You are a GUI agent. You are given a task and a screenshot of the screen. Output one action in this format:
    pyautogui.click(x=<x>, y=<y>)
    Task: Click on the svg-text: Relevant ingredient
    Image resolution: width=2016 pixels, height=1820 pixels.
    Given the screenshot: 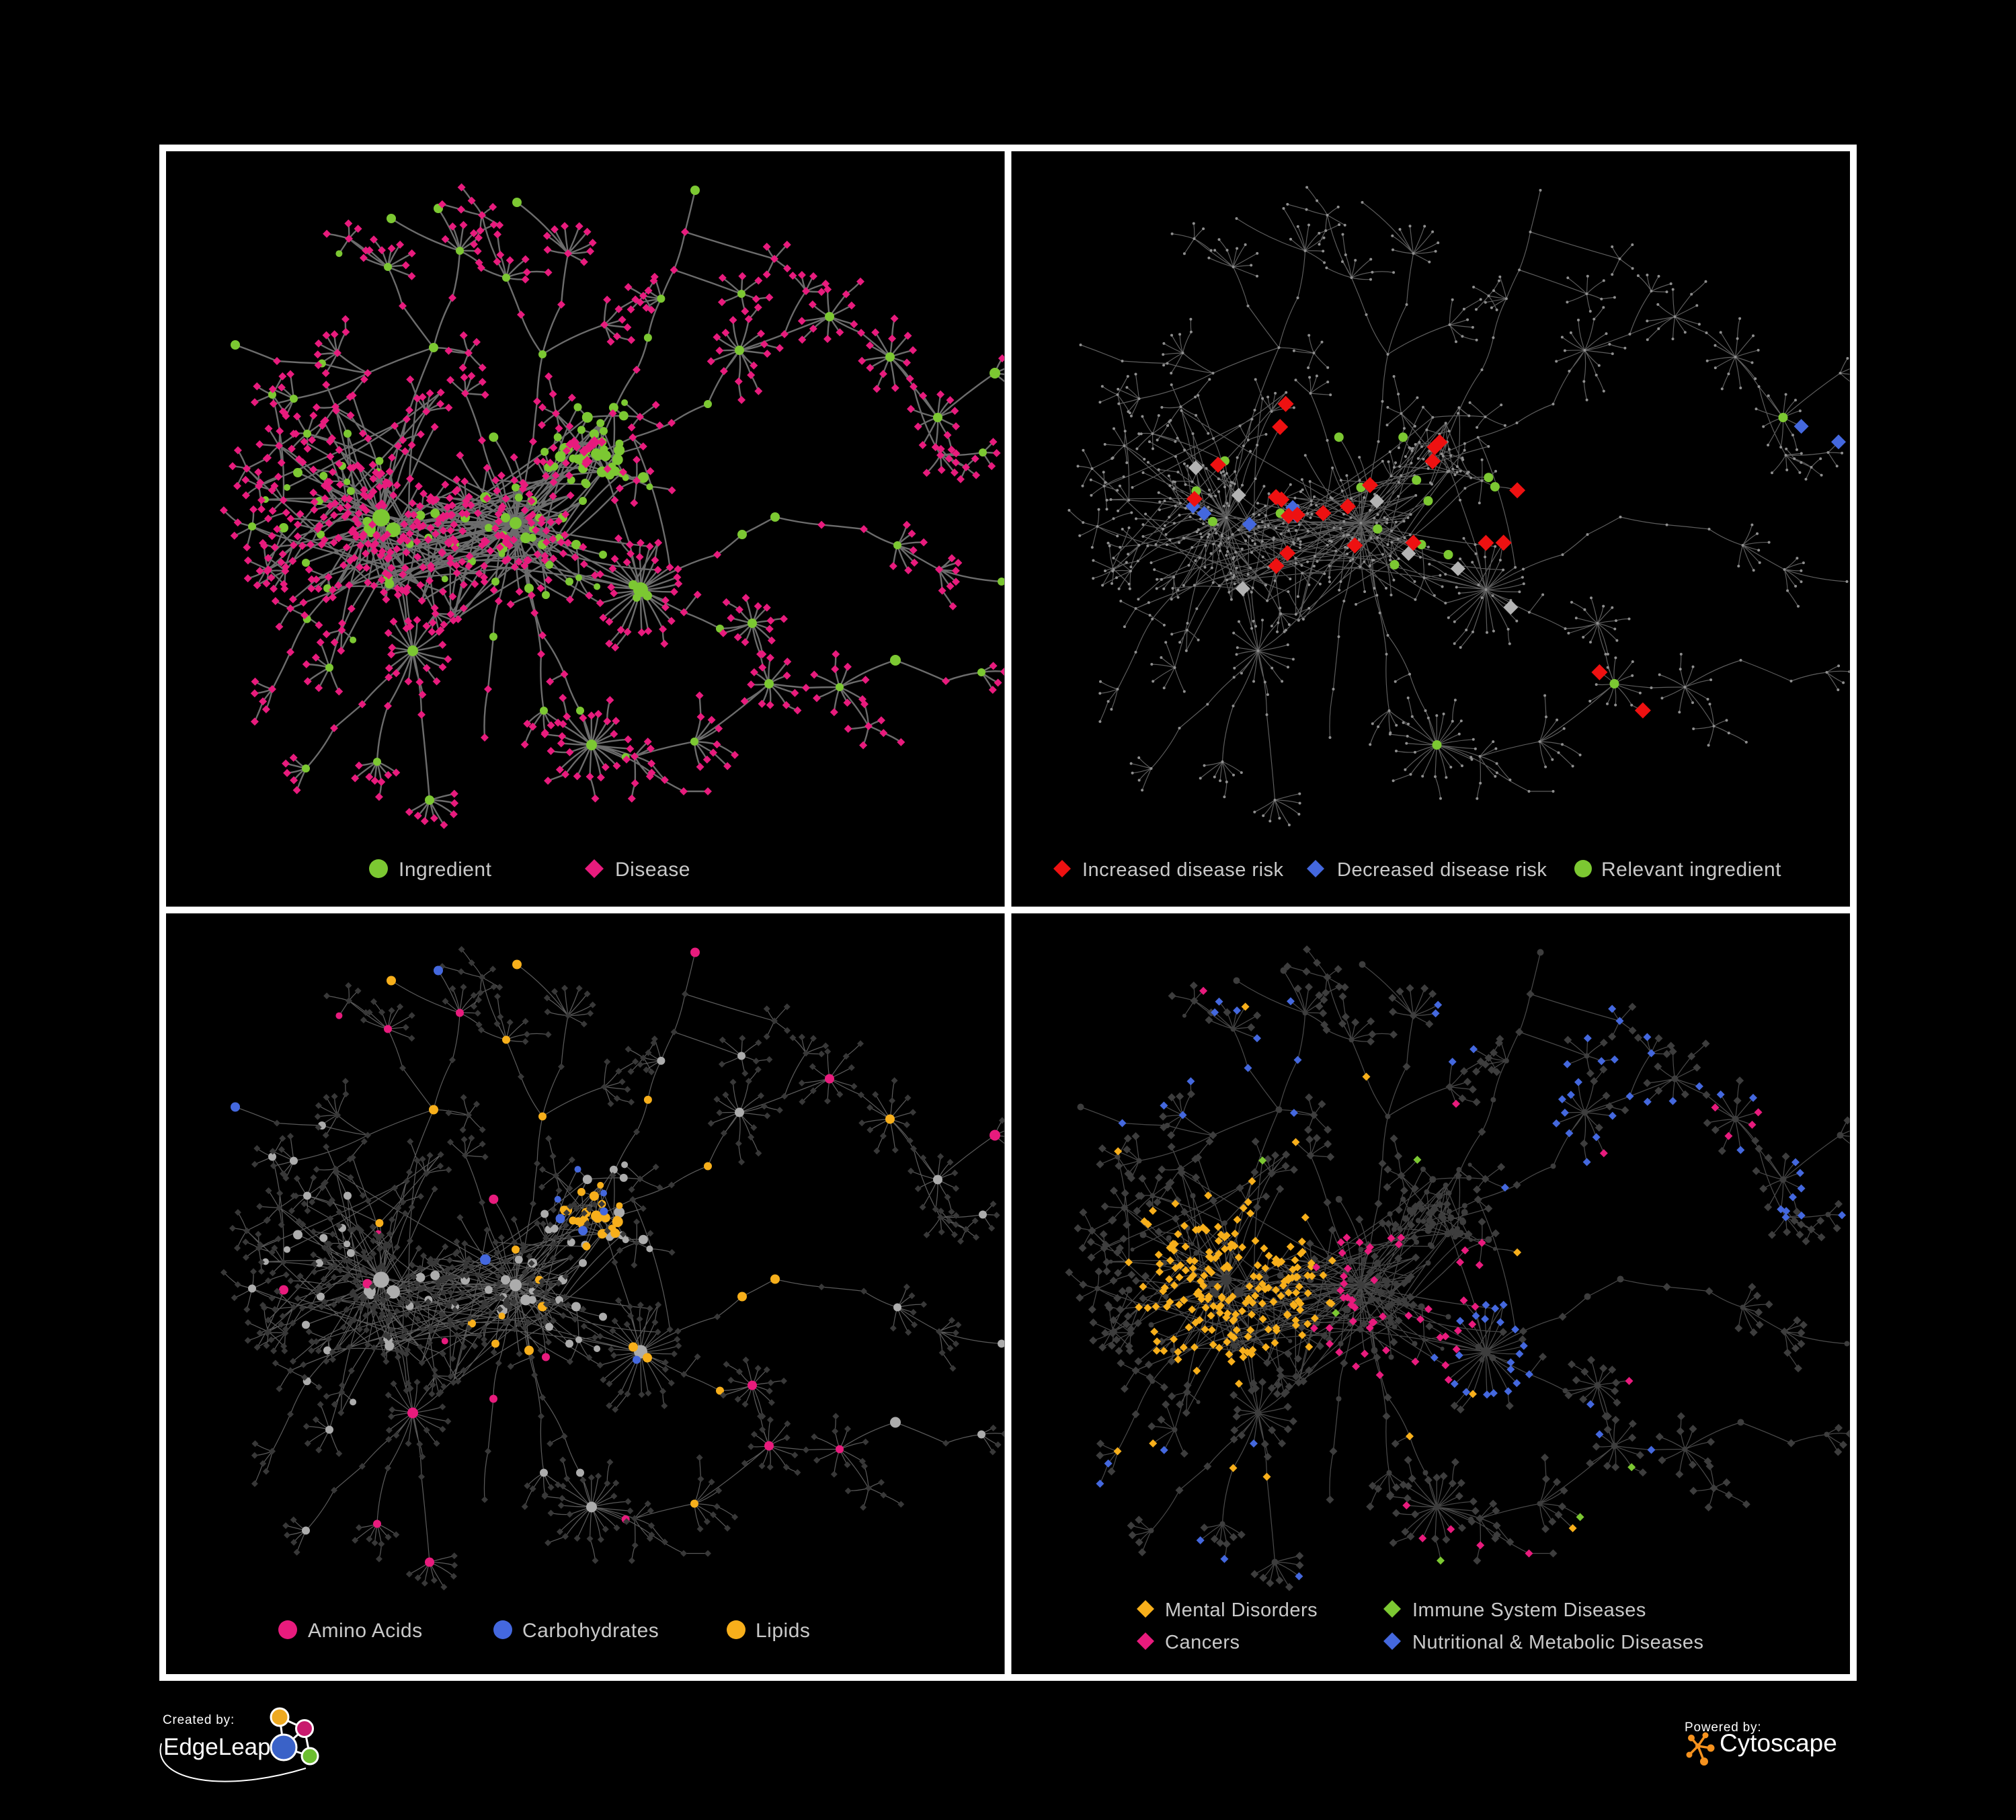 What is the action you would take?
    pyautogui.click(x=1691, y=870)
    